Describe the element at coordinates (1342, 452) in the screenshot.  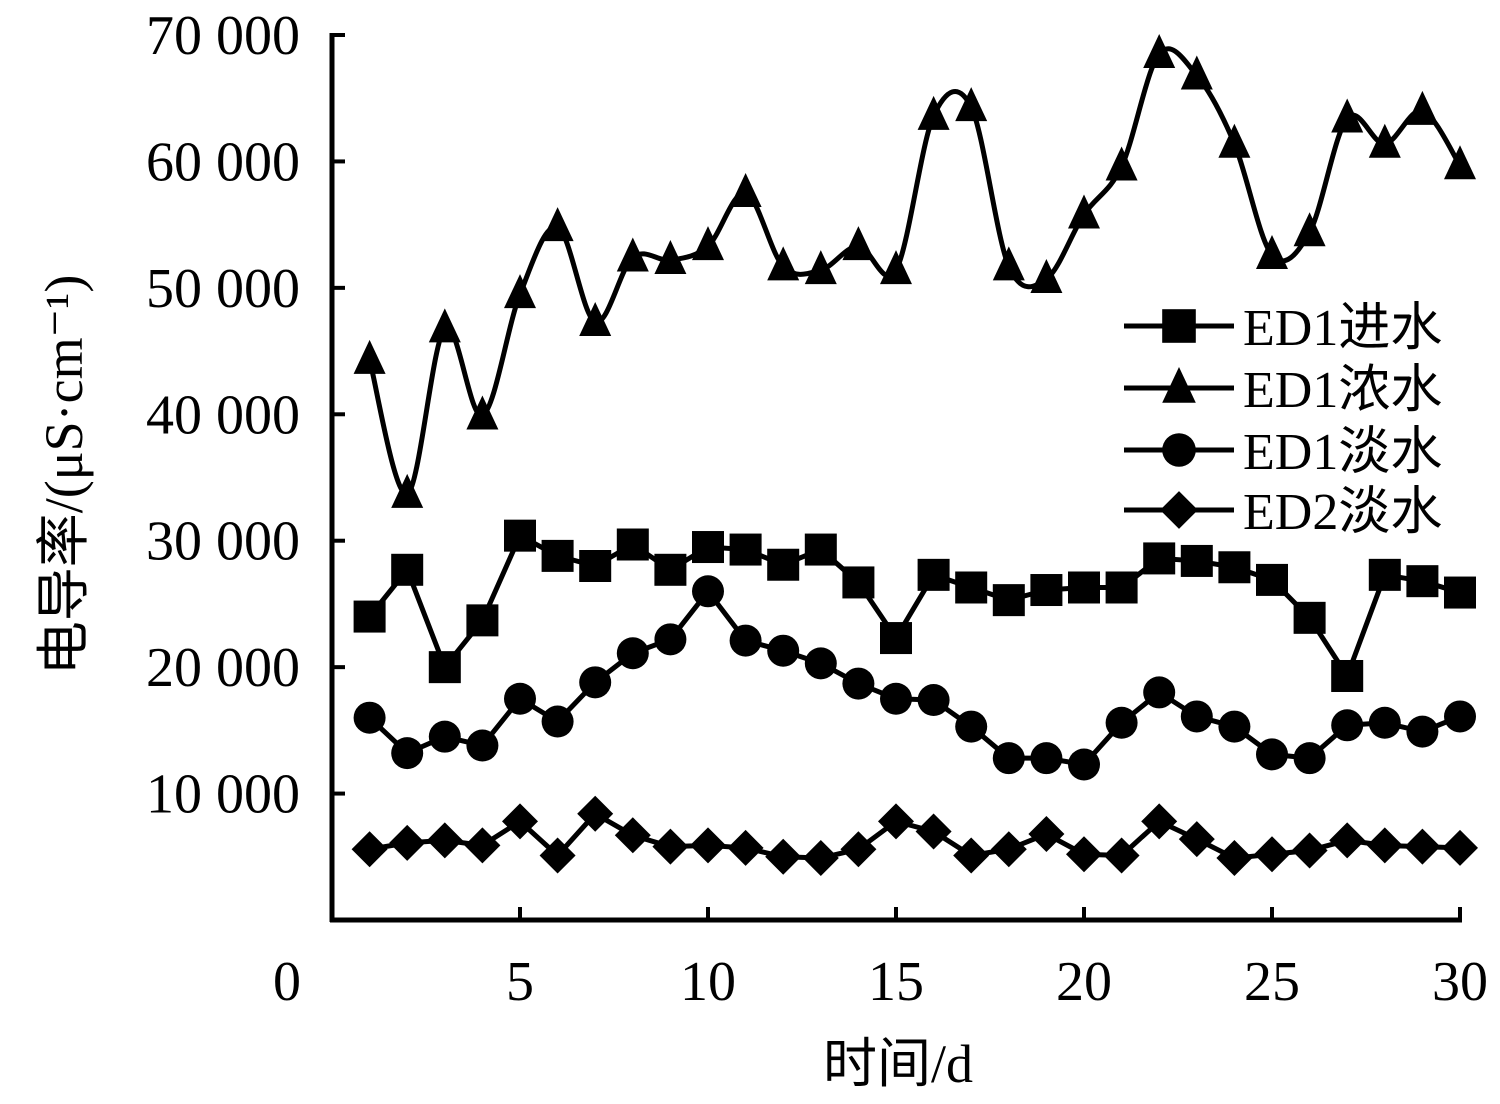
I see `legend-label: ED1淡水` at that location.